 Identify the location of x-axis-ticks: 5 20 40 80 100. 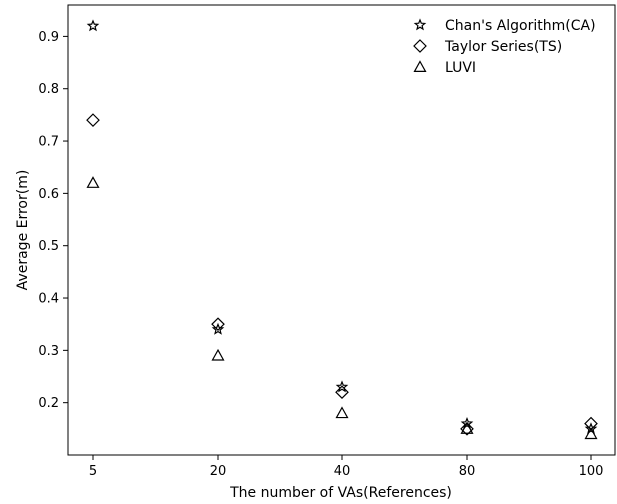
(346, 467).